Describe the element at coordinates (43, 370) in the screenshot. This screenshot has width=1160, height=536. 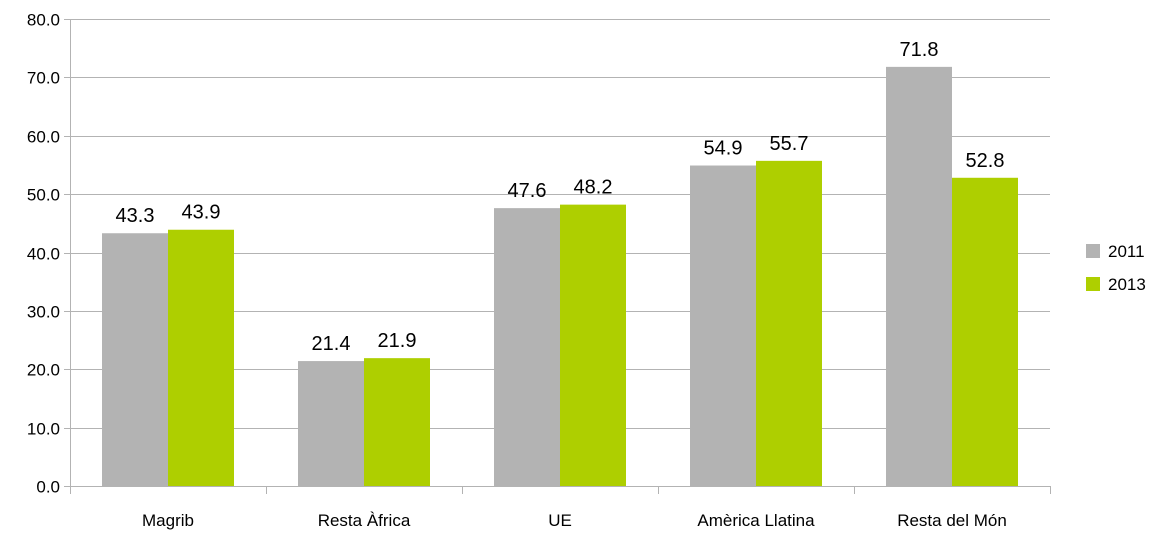
I see `y-tick-label: 20.0` at that location.